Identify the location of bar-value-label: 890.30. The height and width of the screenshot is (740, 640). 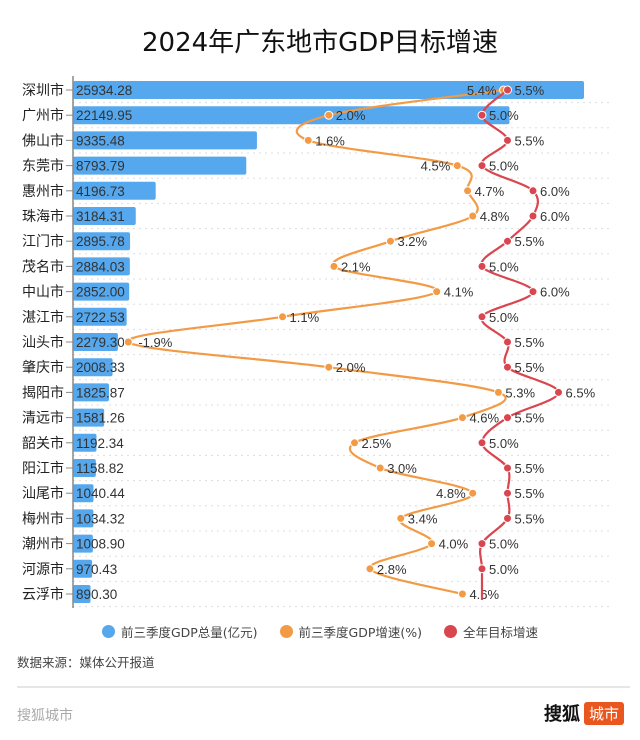
(96, 594).